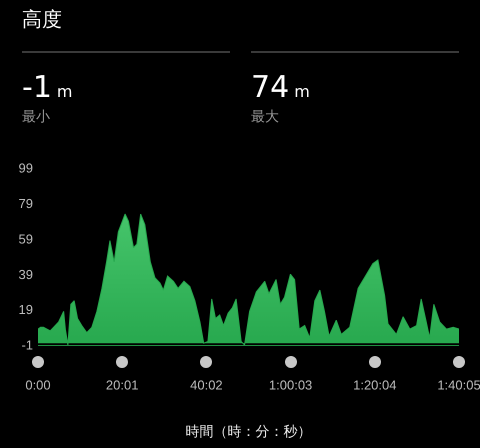 The image size is (480, 448). I want to click on x-axis-title: 時間（時：分：秒）, so click(249, 430).